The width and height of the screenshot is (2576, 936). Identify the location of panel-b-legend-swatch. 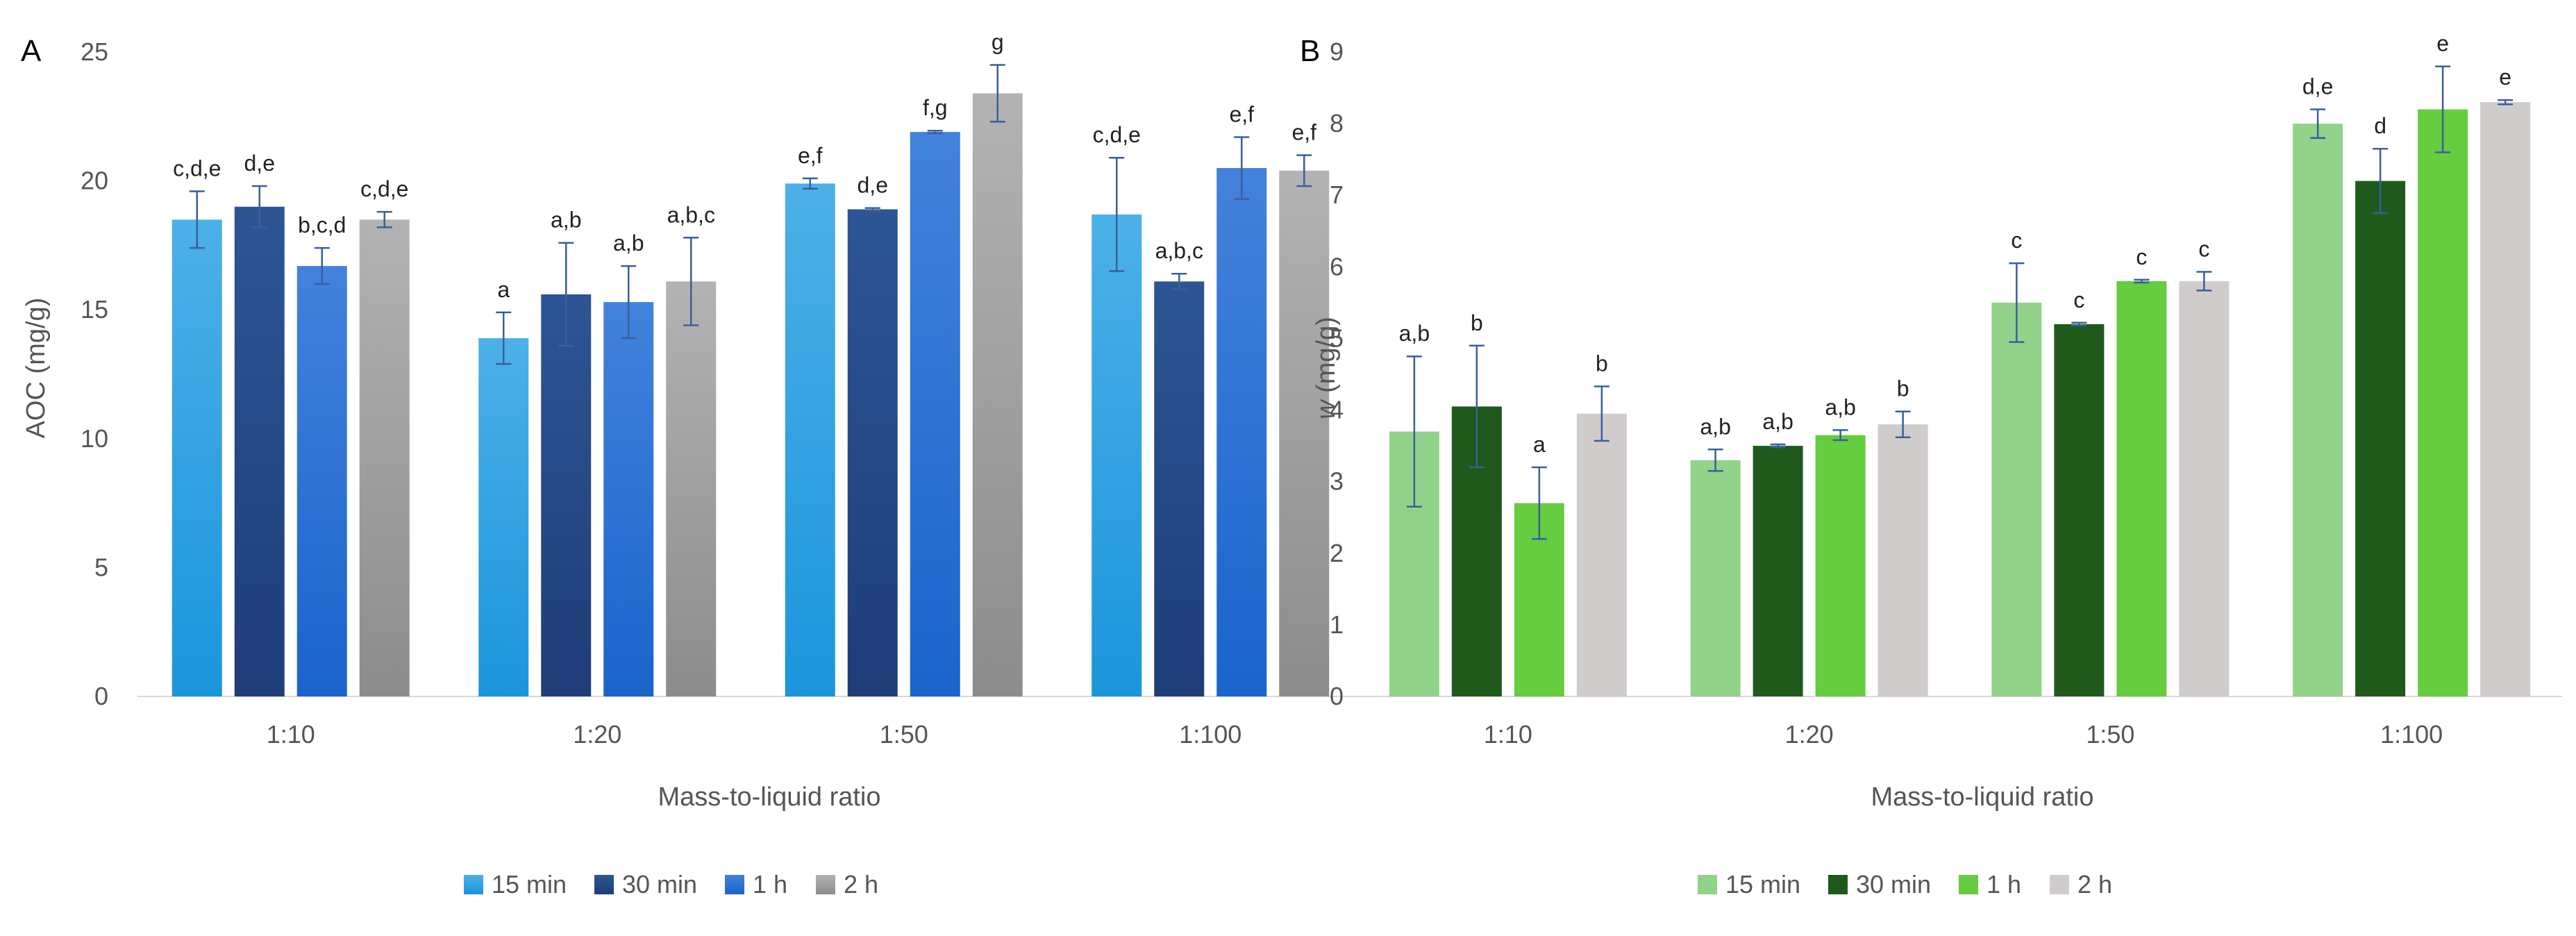
(1707, 884).